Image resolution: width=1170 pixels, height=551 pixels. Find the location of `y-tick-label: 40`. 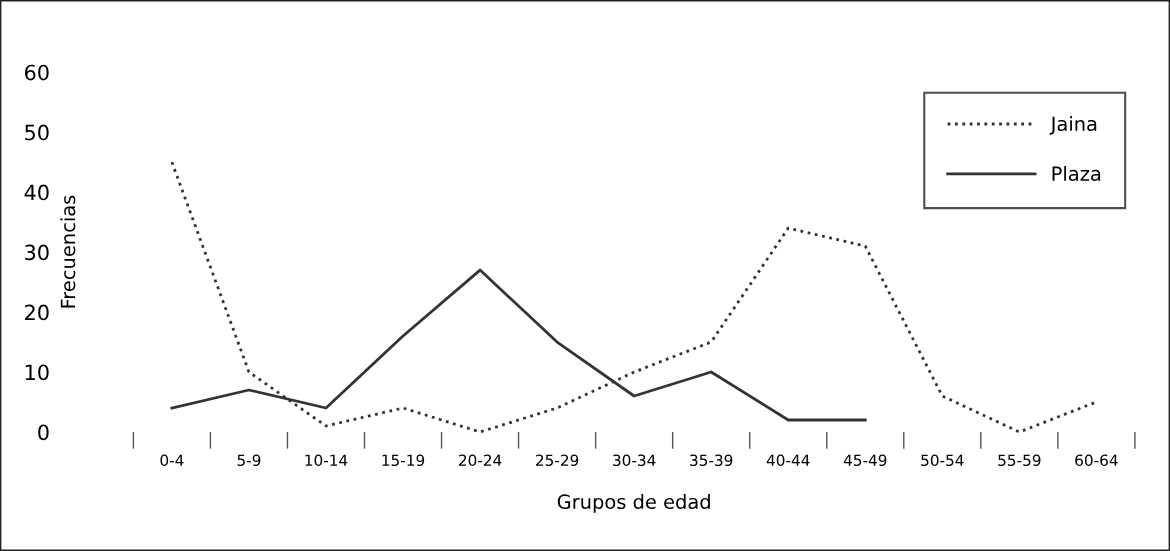

y-tick-label: 40 is located at coordinates (36, 192).